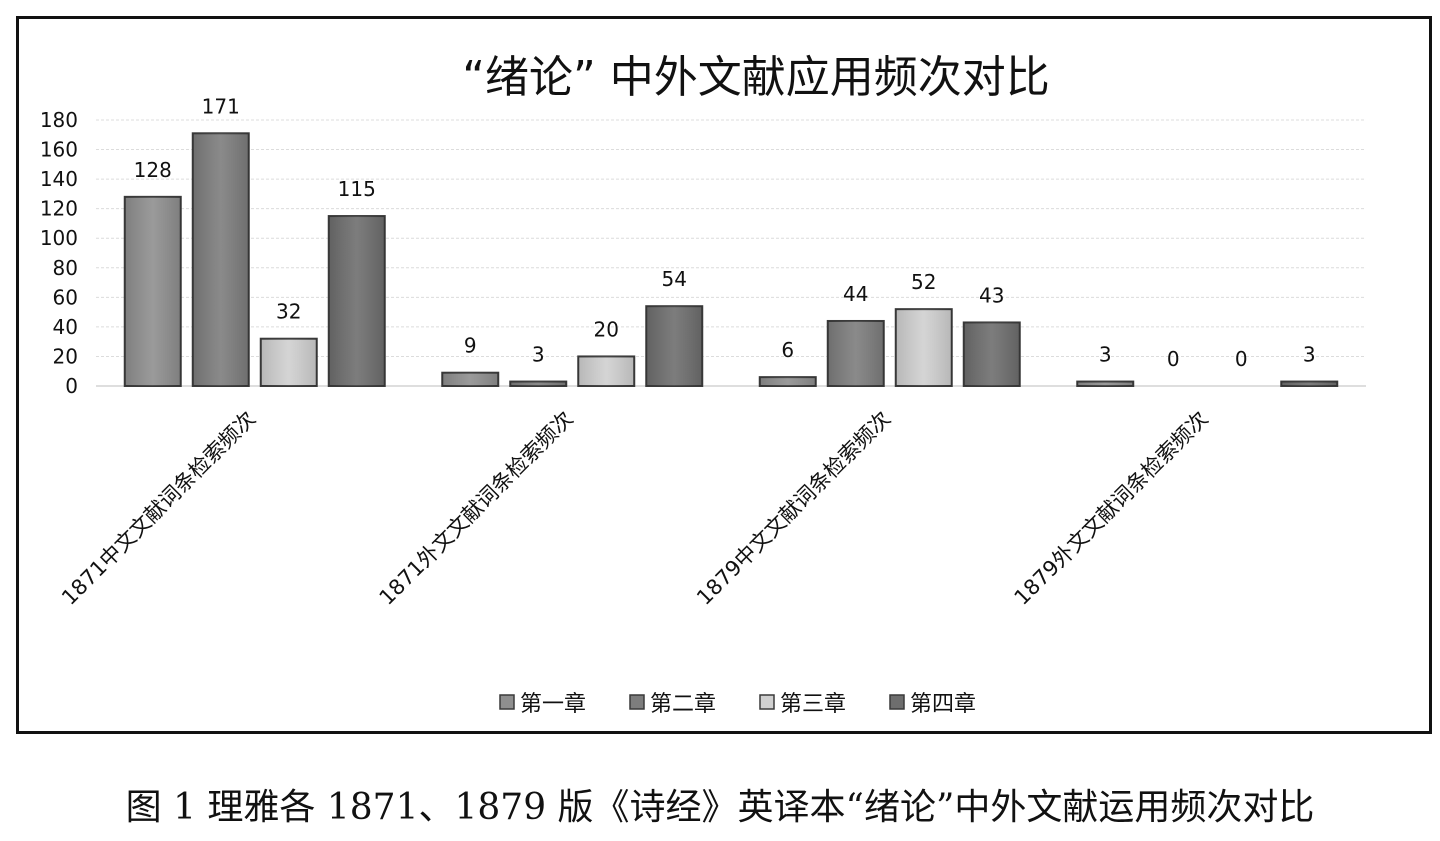 Image resolution: width=1440 pixels, height=841 pixels. Describe the element at coordinates (59, 150) in the screenshot. I see `y-tick-label: 160` at that location.